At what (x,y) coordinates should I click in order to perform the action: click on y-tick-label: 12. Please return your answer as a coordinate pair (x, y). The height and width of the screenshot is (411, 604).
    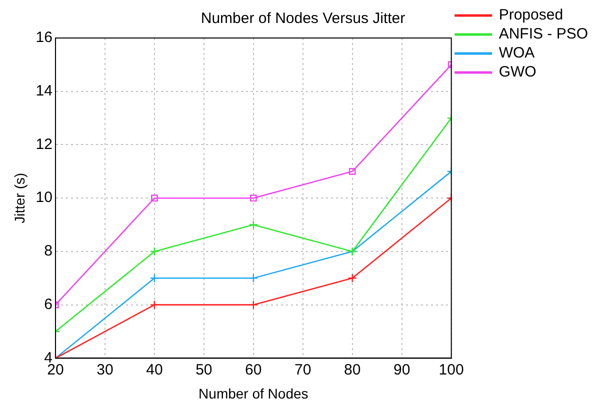
    Looking at the image, I should click on (44, 144).